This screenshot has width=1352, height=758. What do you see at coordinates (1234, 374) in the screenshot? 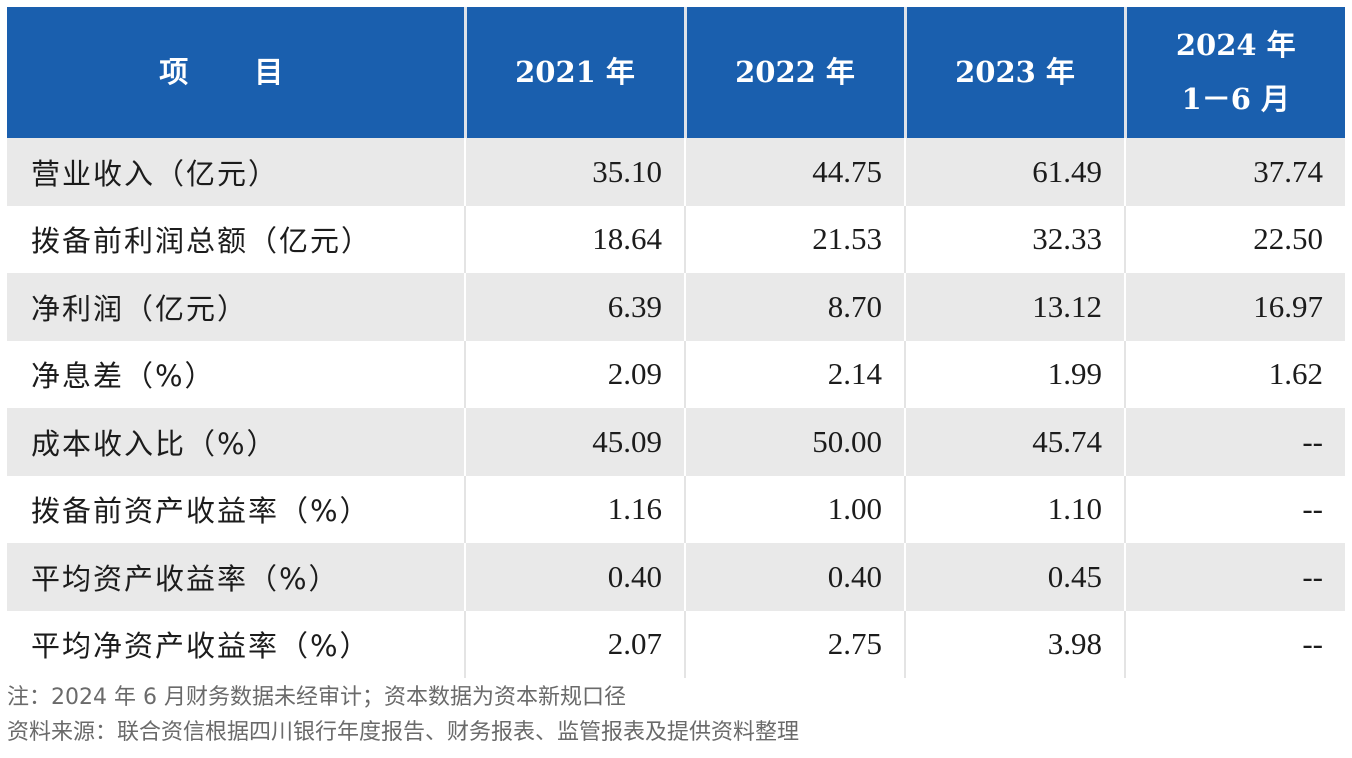
I see `cell-value: 1.62` at bounding box center [1234, 374].